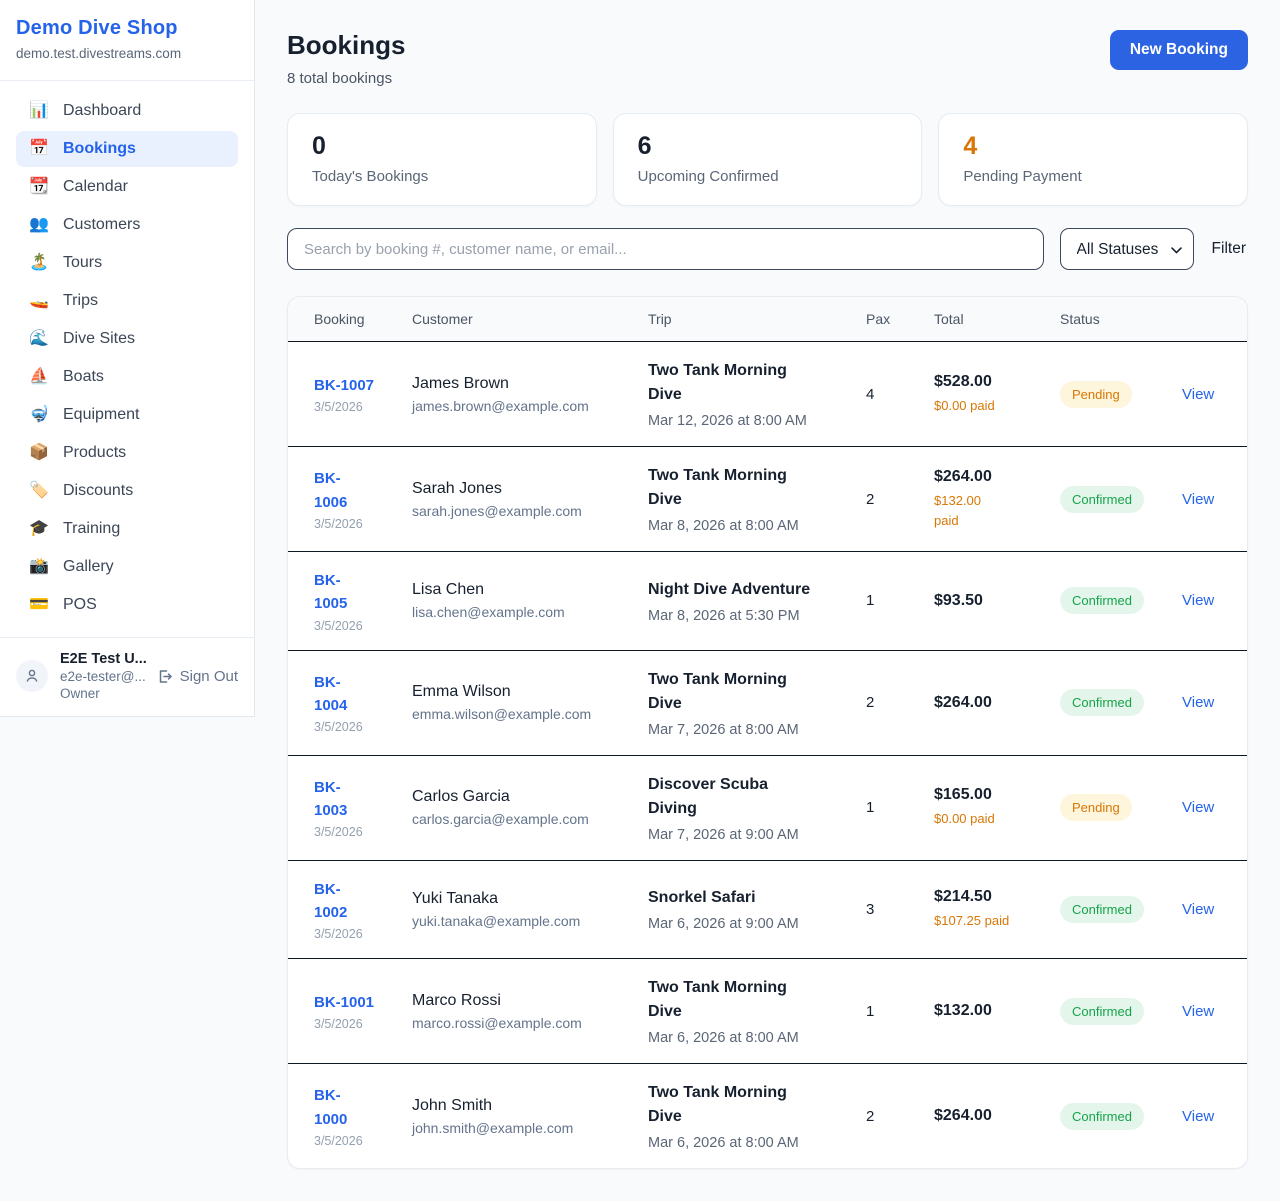  Describe the element at coordinates (39, 262) in the screenshot. I see `tours-icon: 🏝️` at that location.